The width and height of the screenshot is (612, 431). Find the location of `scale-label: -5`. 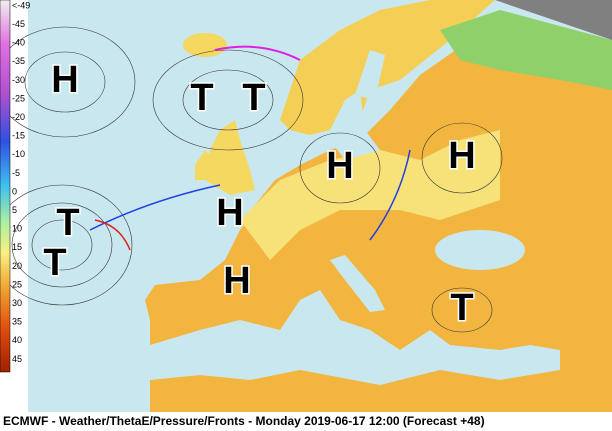

scale-label: -5 is located at coordinates (16, 173).